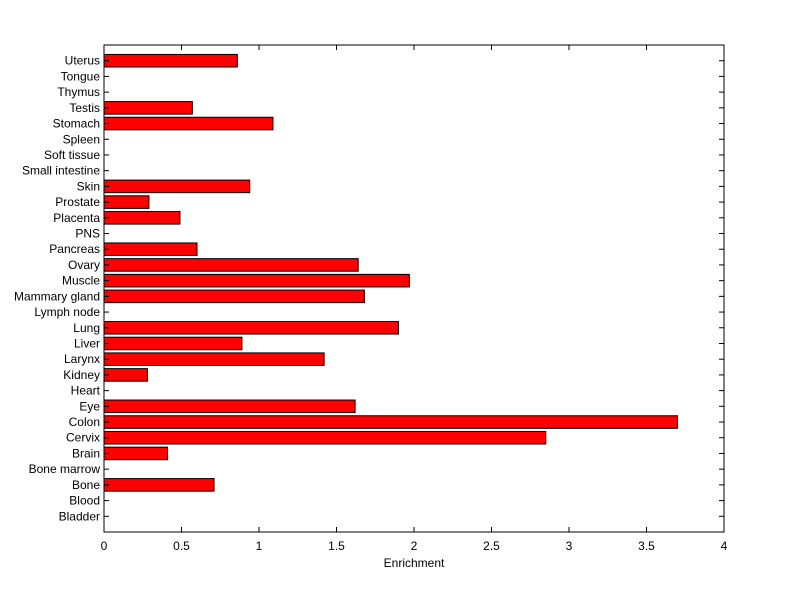 The width and height of the screenshot is (800, 604). What do you see at coordinates (181, 546) in the screenshot?
I see `x-tick-label: 0.5` at bounding box center [181, 546].